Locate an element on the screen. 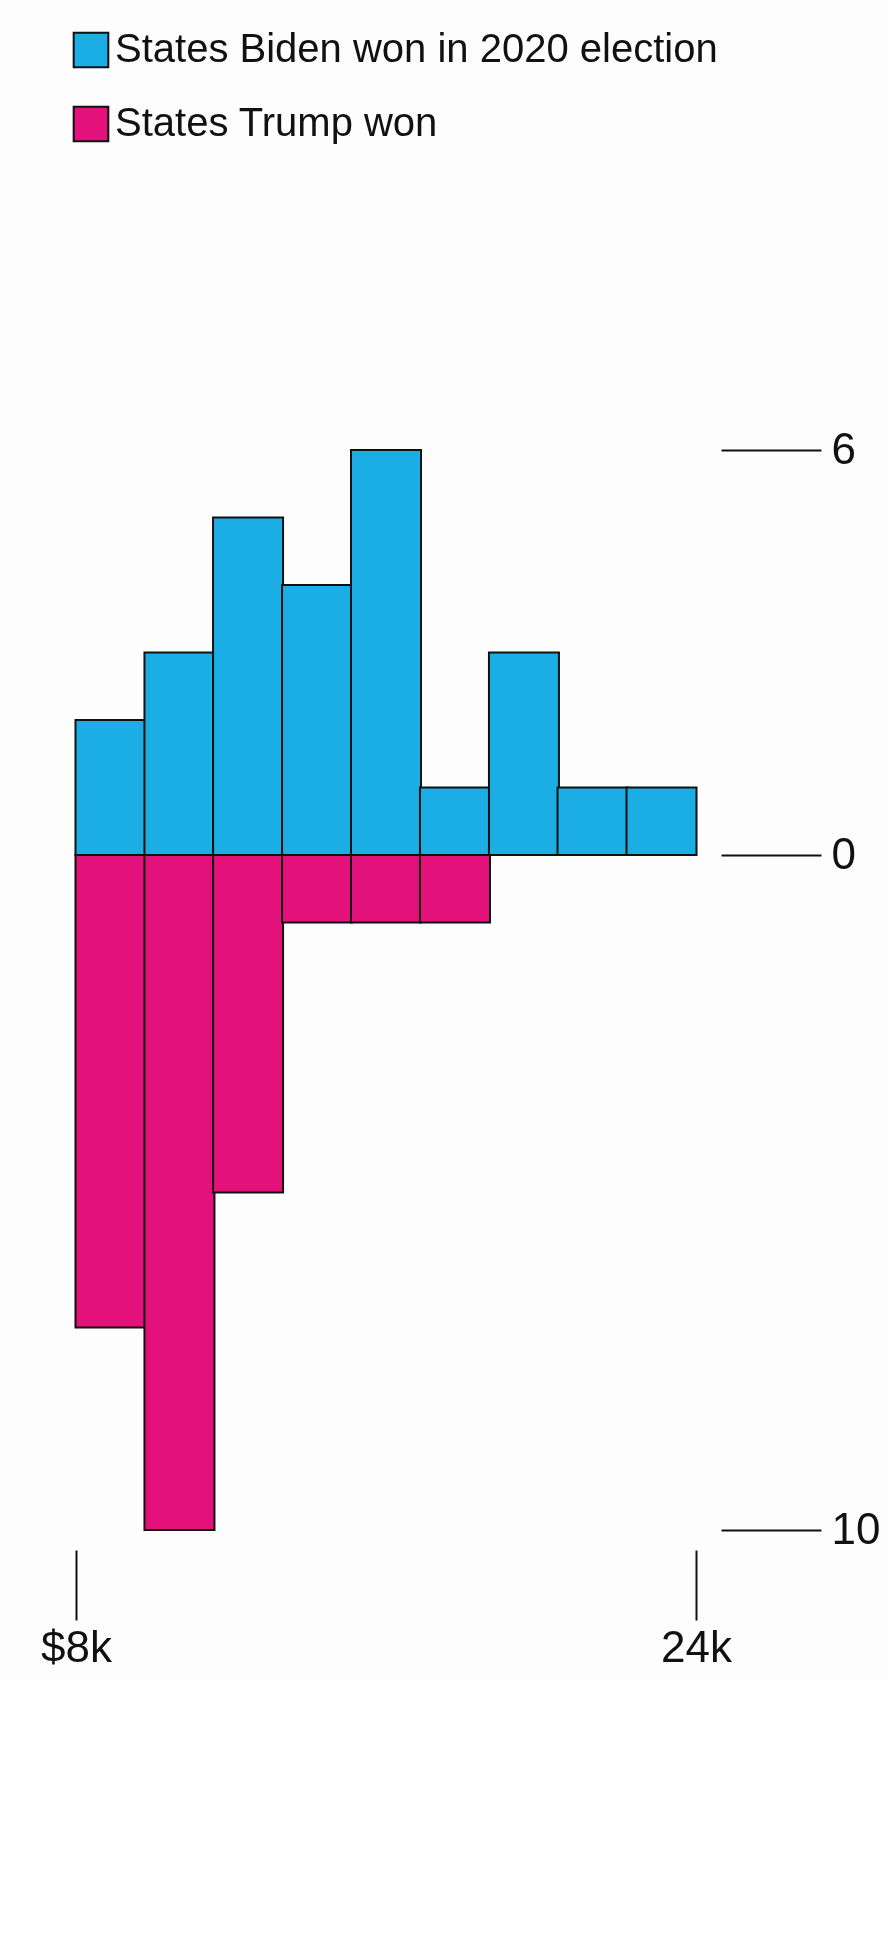 The width and height of the screenshot is (896, 1954). legend-label: States Biden won in 2020 election is located at coordinates (416, 48).